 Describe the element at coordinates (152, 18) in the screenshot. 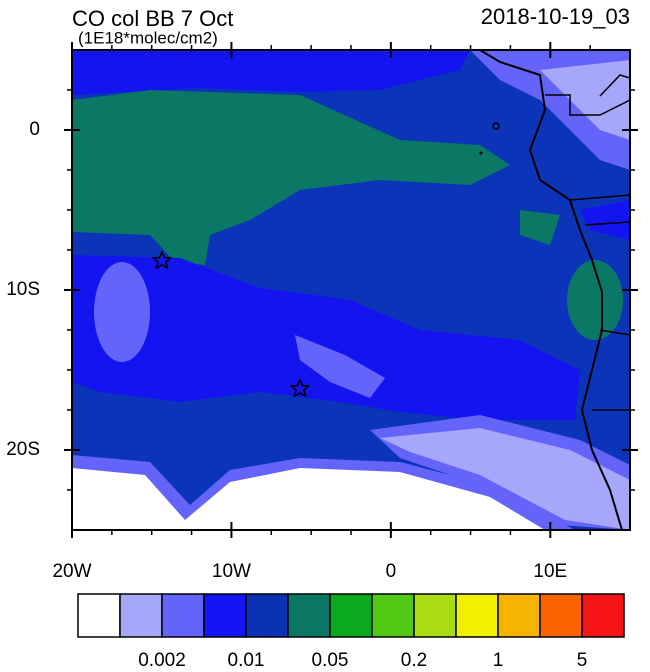

I see `title: CO col BB 7 Oct` at that location.